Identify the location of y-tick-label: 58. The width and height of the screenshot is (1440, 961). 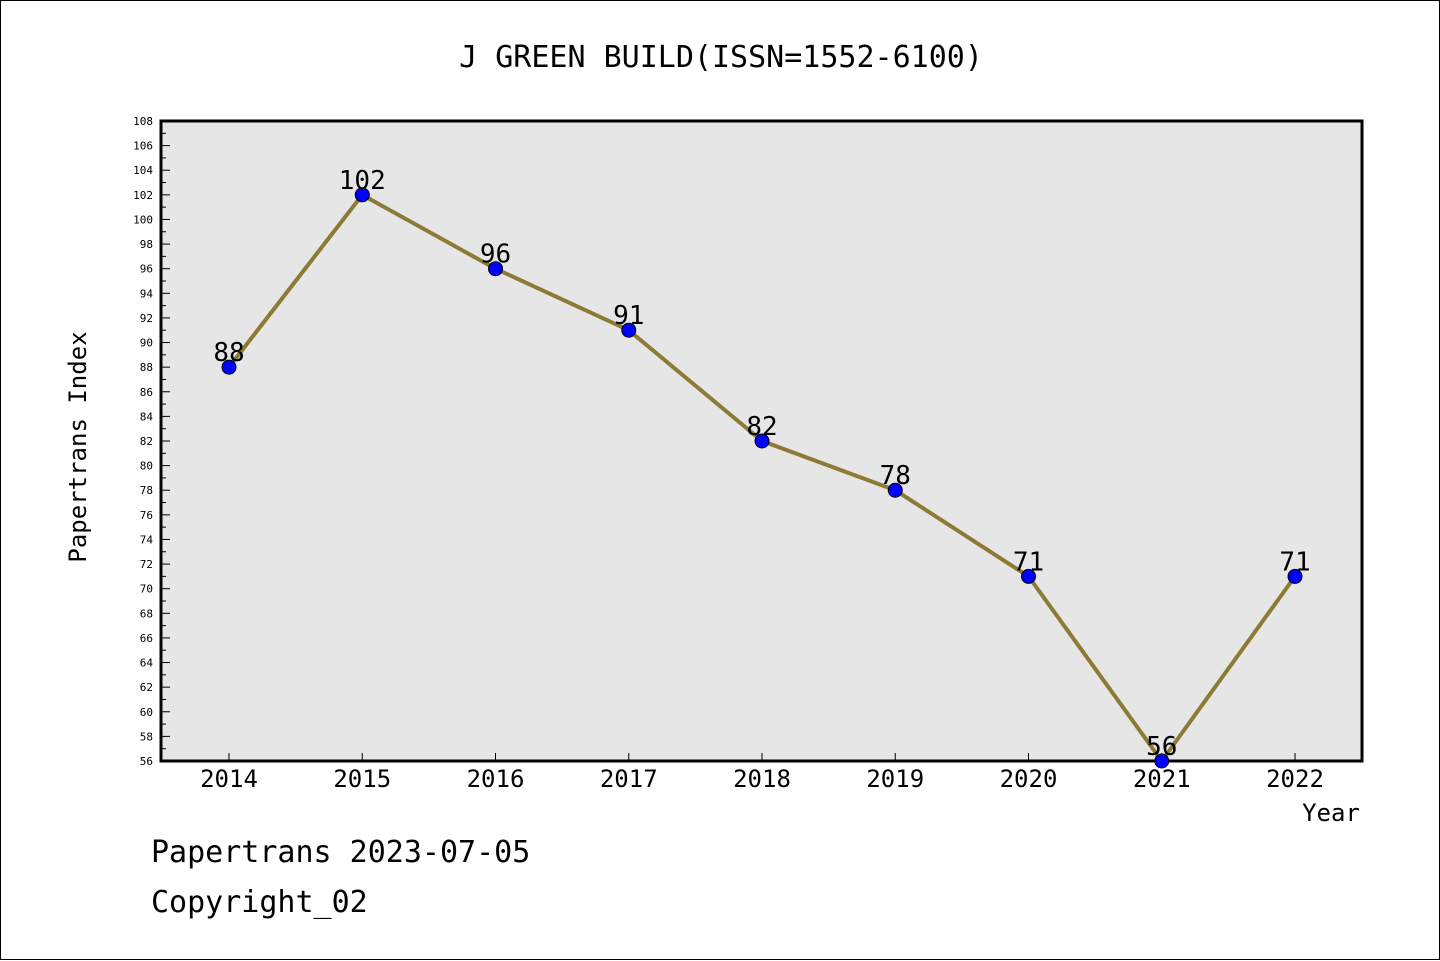
(146, 736).